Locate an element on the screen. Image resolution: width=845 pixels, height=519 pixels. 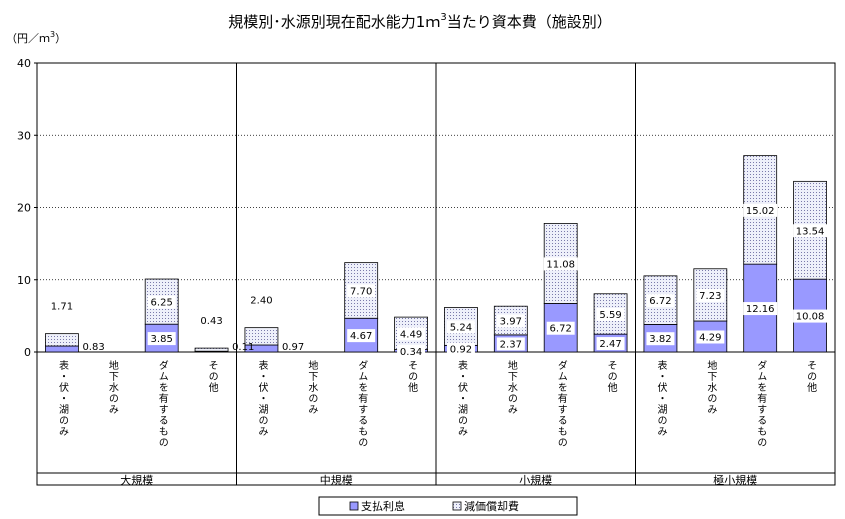
group-label: 極小規模 is located at coordinates (735, 480).